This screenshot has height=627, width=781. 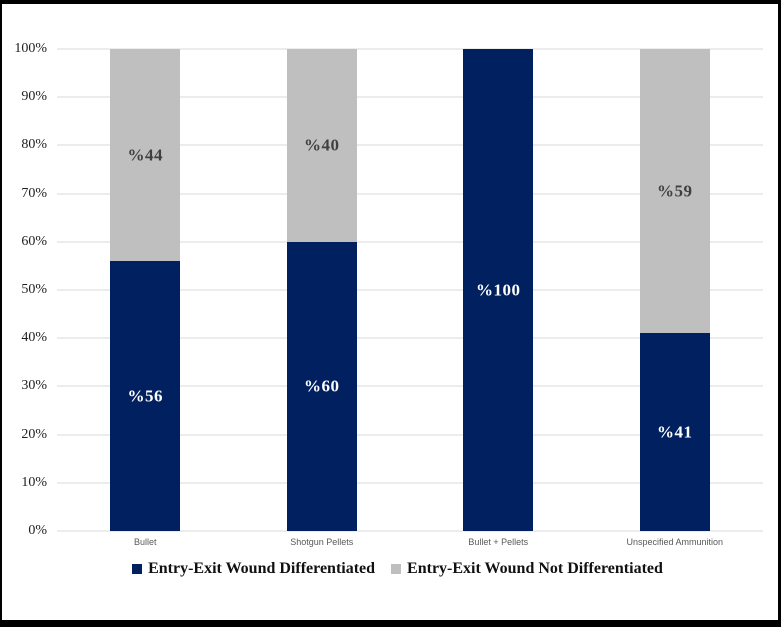 What do you see at coordinates (34, 145) in the screenshot?
I see `y-axis-tick-label: 80%` at bounding box center [34, 145].